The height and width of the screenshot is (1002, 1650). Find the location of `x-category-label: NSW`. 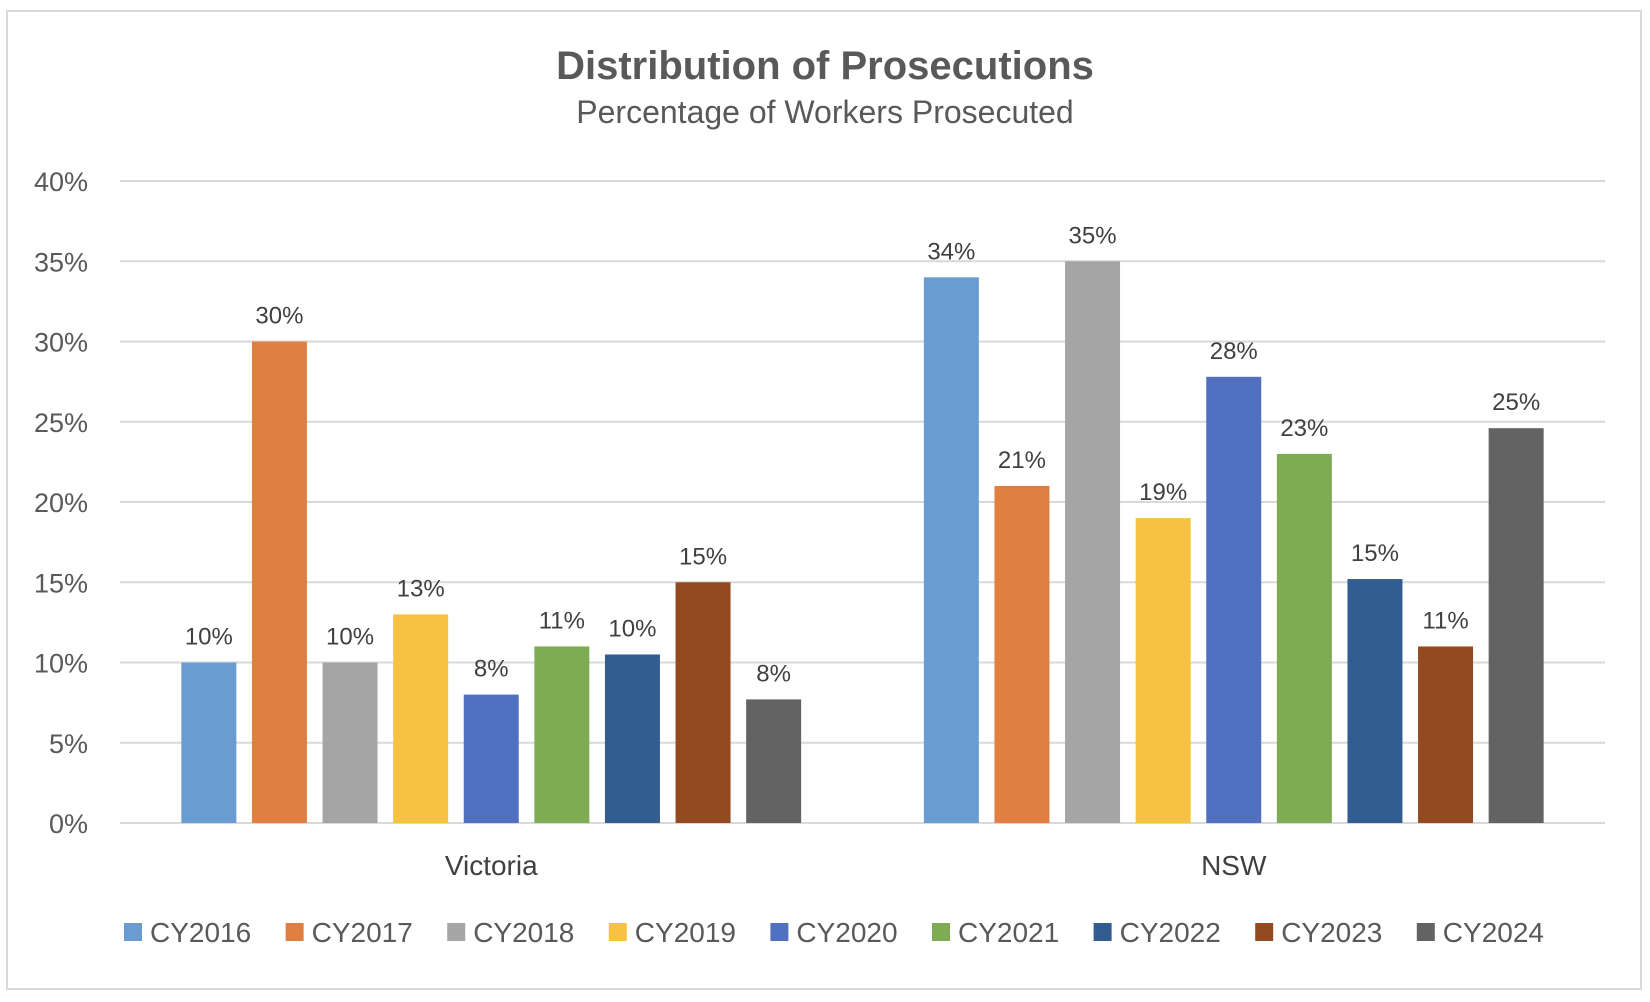

x-category-label: NSW is located at coordinates (1234, 865).